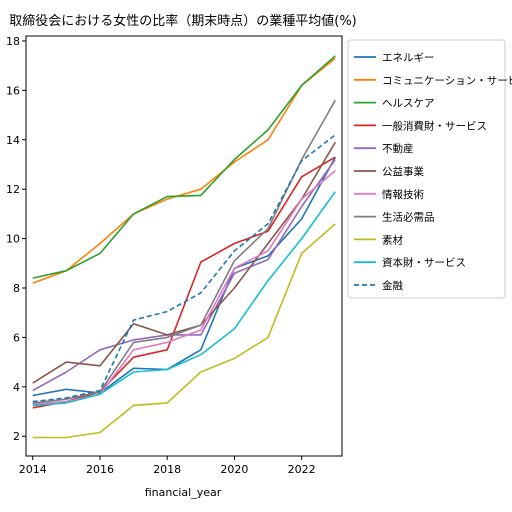  What do you see at coordinates (302, 469) in the screenshot?
I see `x-tick-label: 2022` at bounding box center [302, 469].